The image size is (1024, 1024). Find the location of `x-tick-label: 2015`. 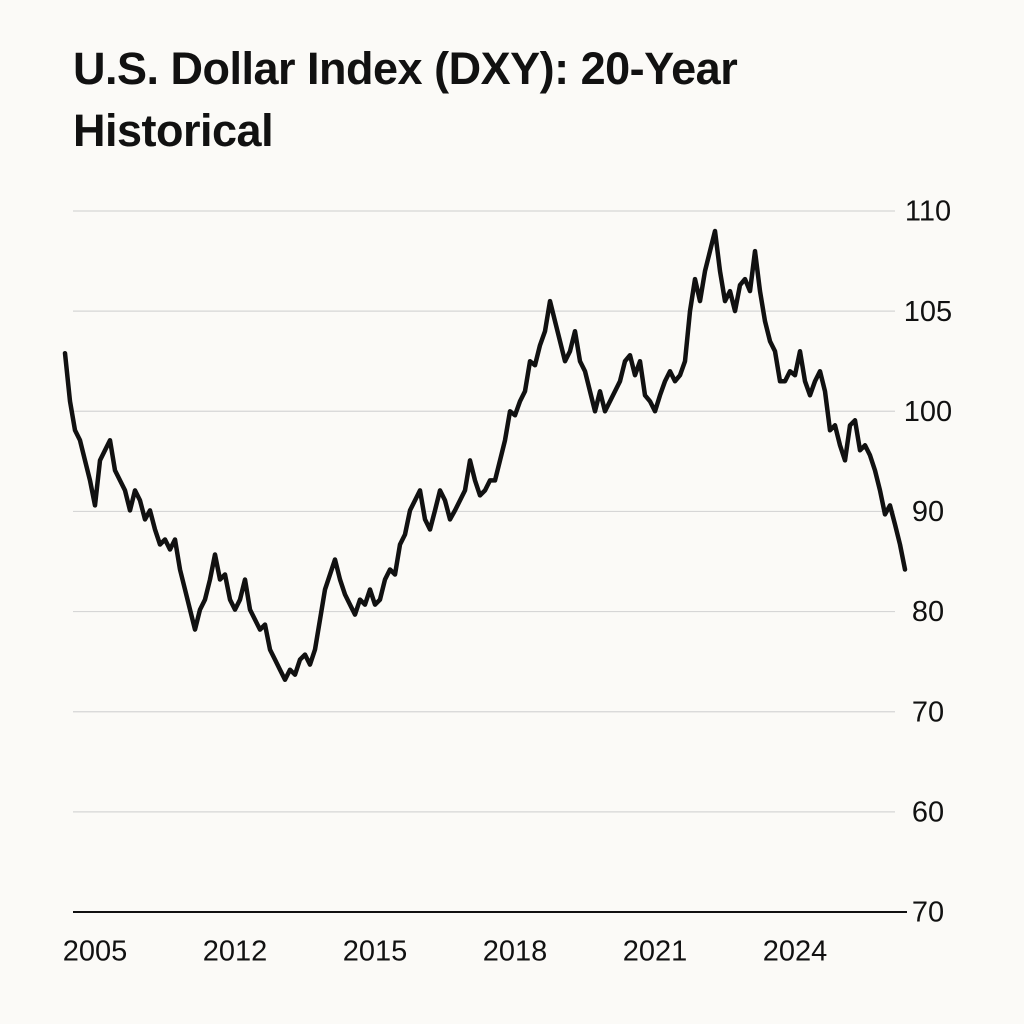

x-tick-label: 2015 is located at coordinates (375, 952).